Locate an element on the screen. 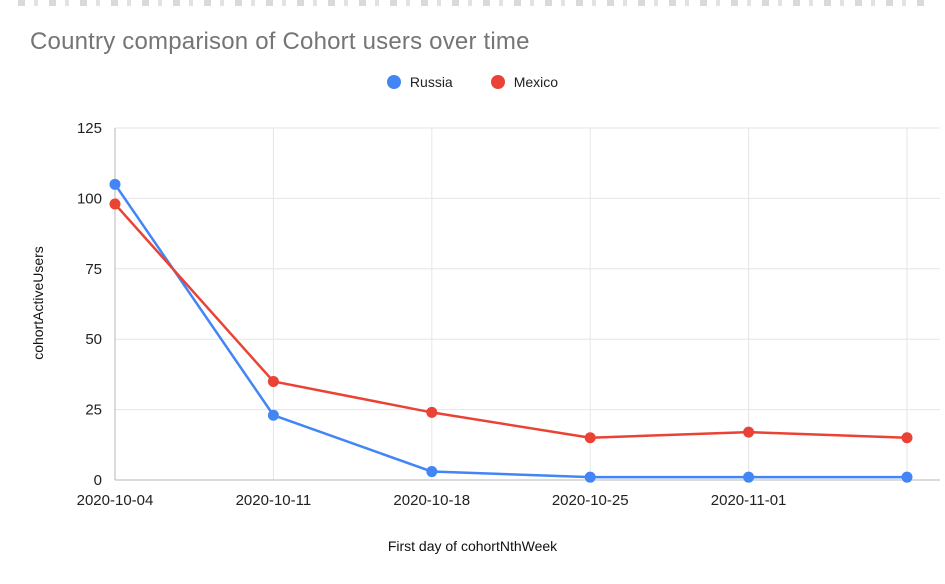  legend-item-mexico: Mexico is located at coordinates (524, 82).